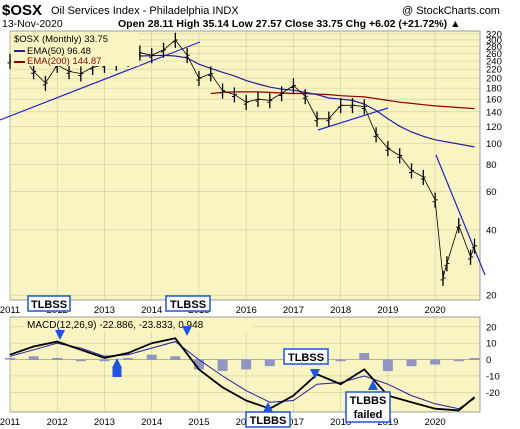 The image size is (520, 429). What do you see at coordinates (59, 51) in the screenshot?
I see `legend-ema50: EMA(50) 96.48` at bounding box center [59, 51].